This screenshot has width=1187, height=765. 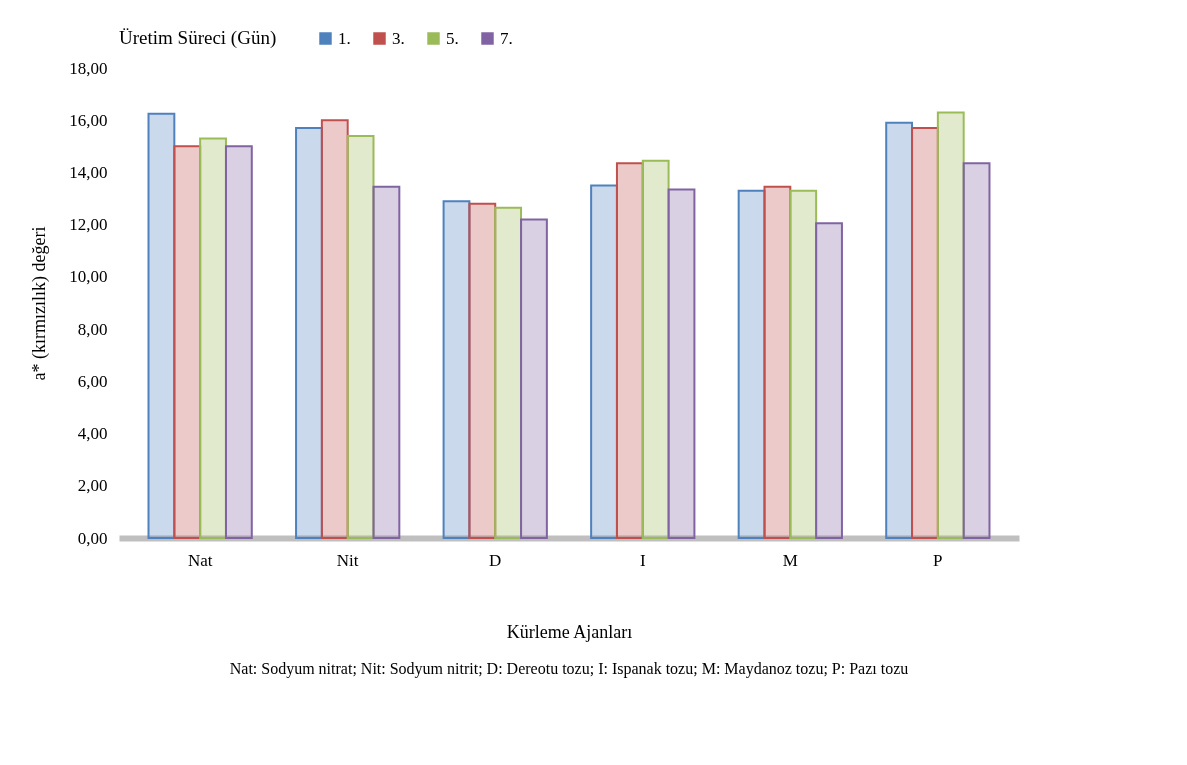 What do you see at coordinates (642, 560) in the screenshot?
I see `x-tick-label: I` at bounding box center [642, 560].